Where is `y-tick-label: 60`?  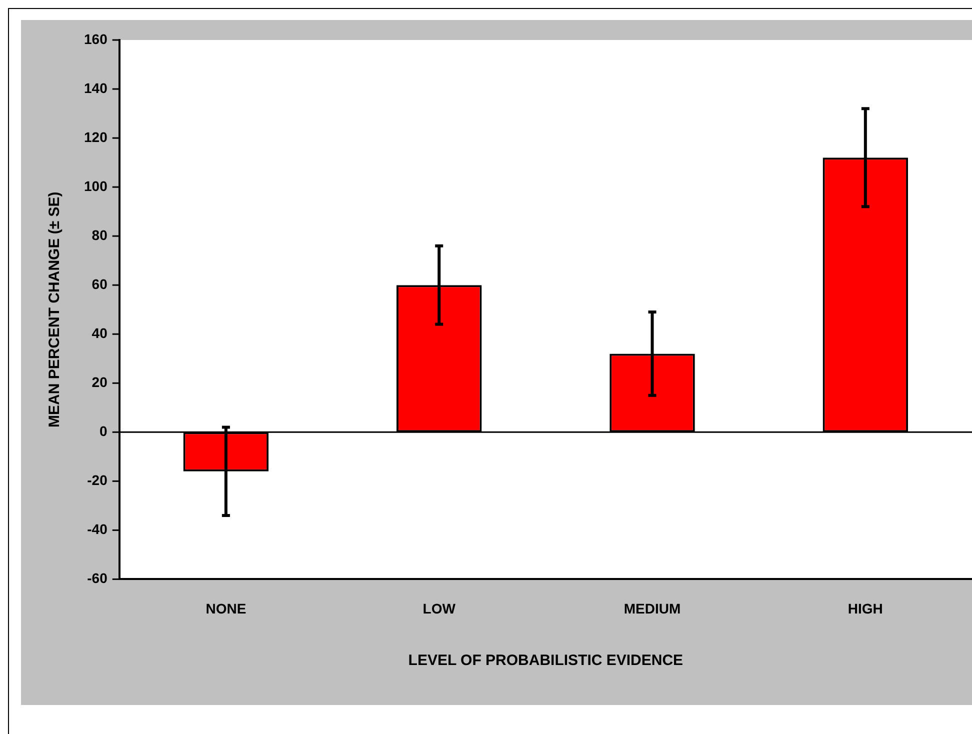
y-tick-label: 60 is located at coordinates (100, 284).